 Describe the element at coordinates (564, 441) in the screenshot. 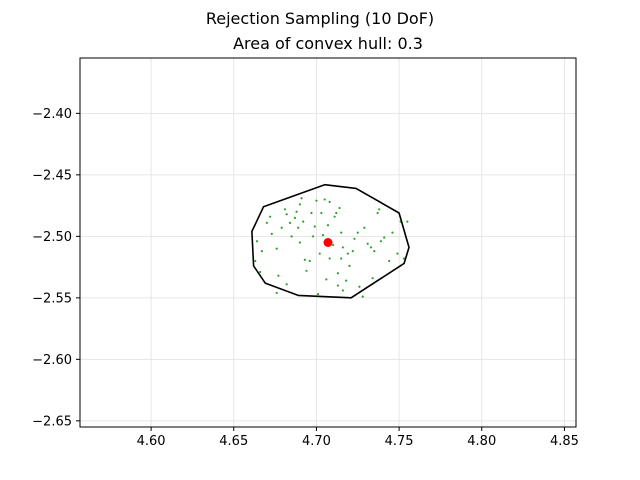

I see `x-tick-label: 4.85` at that location.